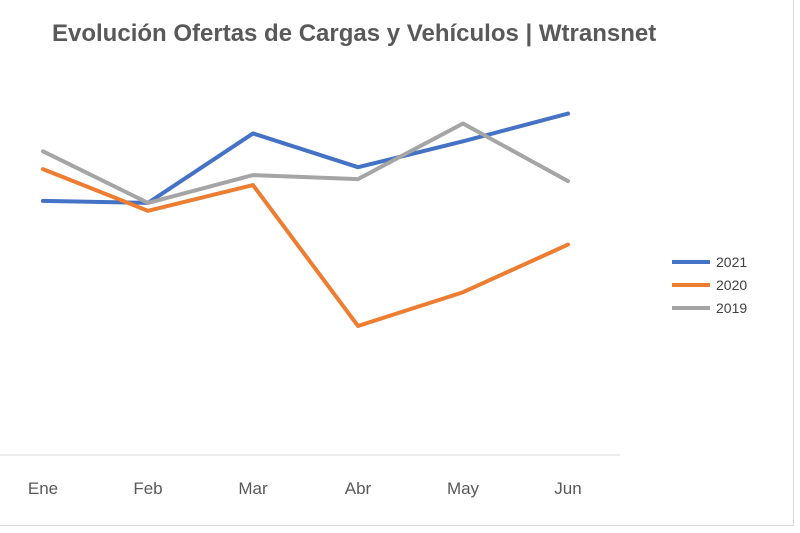  I want to click on series-line-2019, so click(305, 163).